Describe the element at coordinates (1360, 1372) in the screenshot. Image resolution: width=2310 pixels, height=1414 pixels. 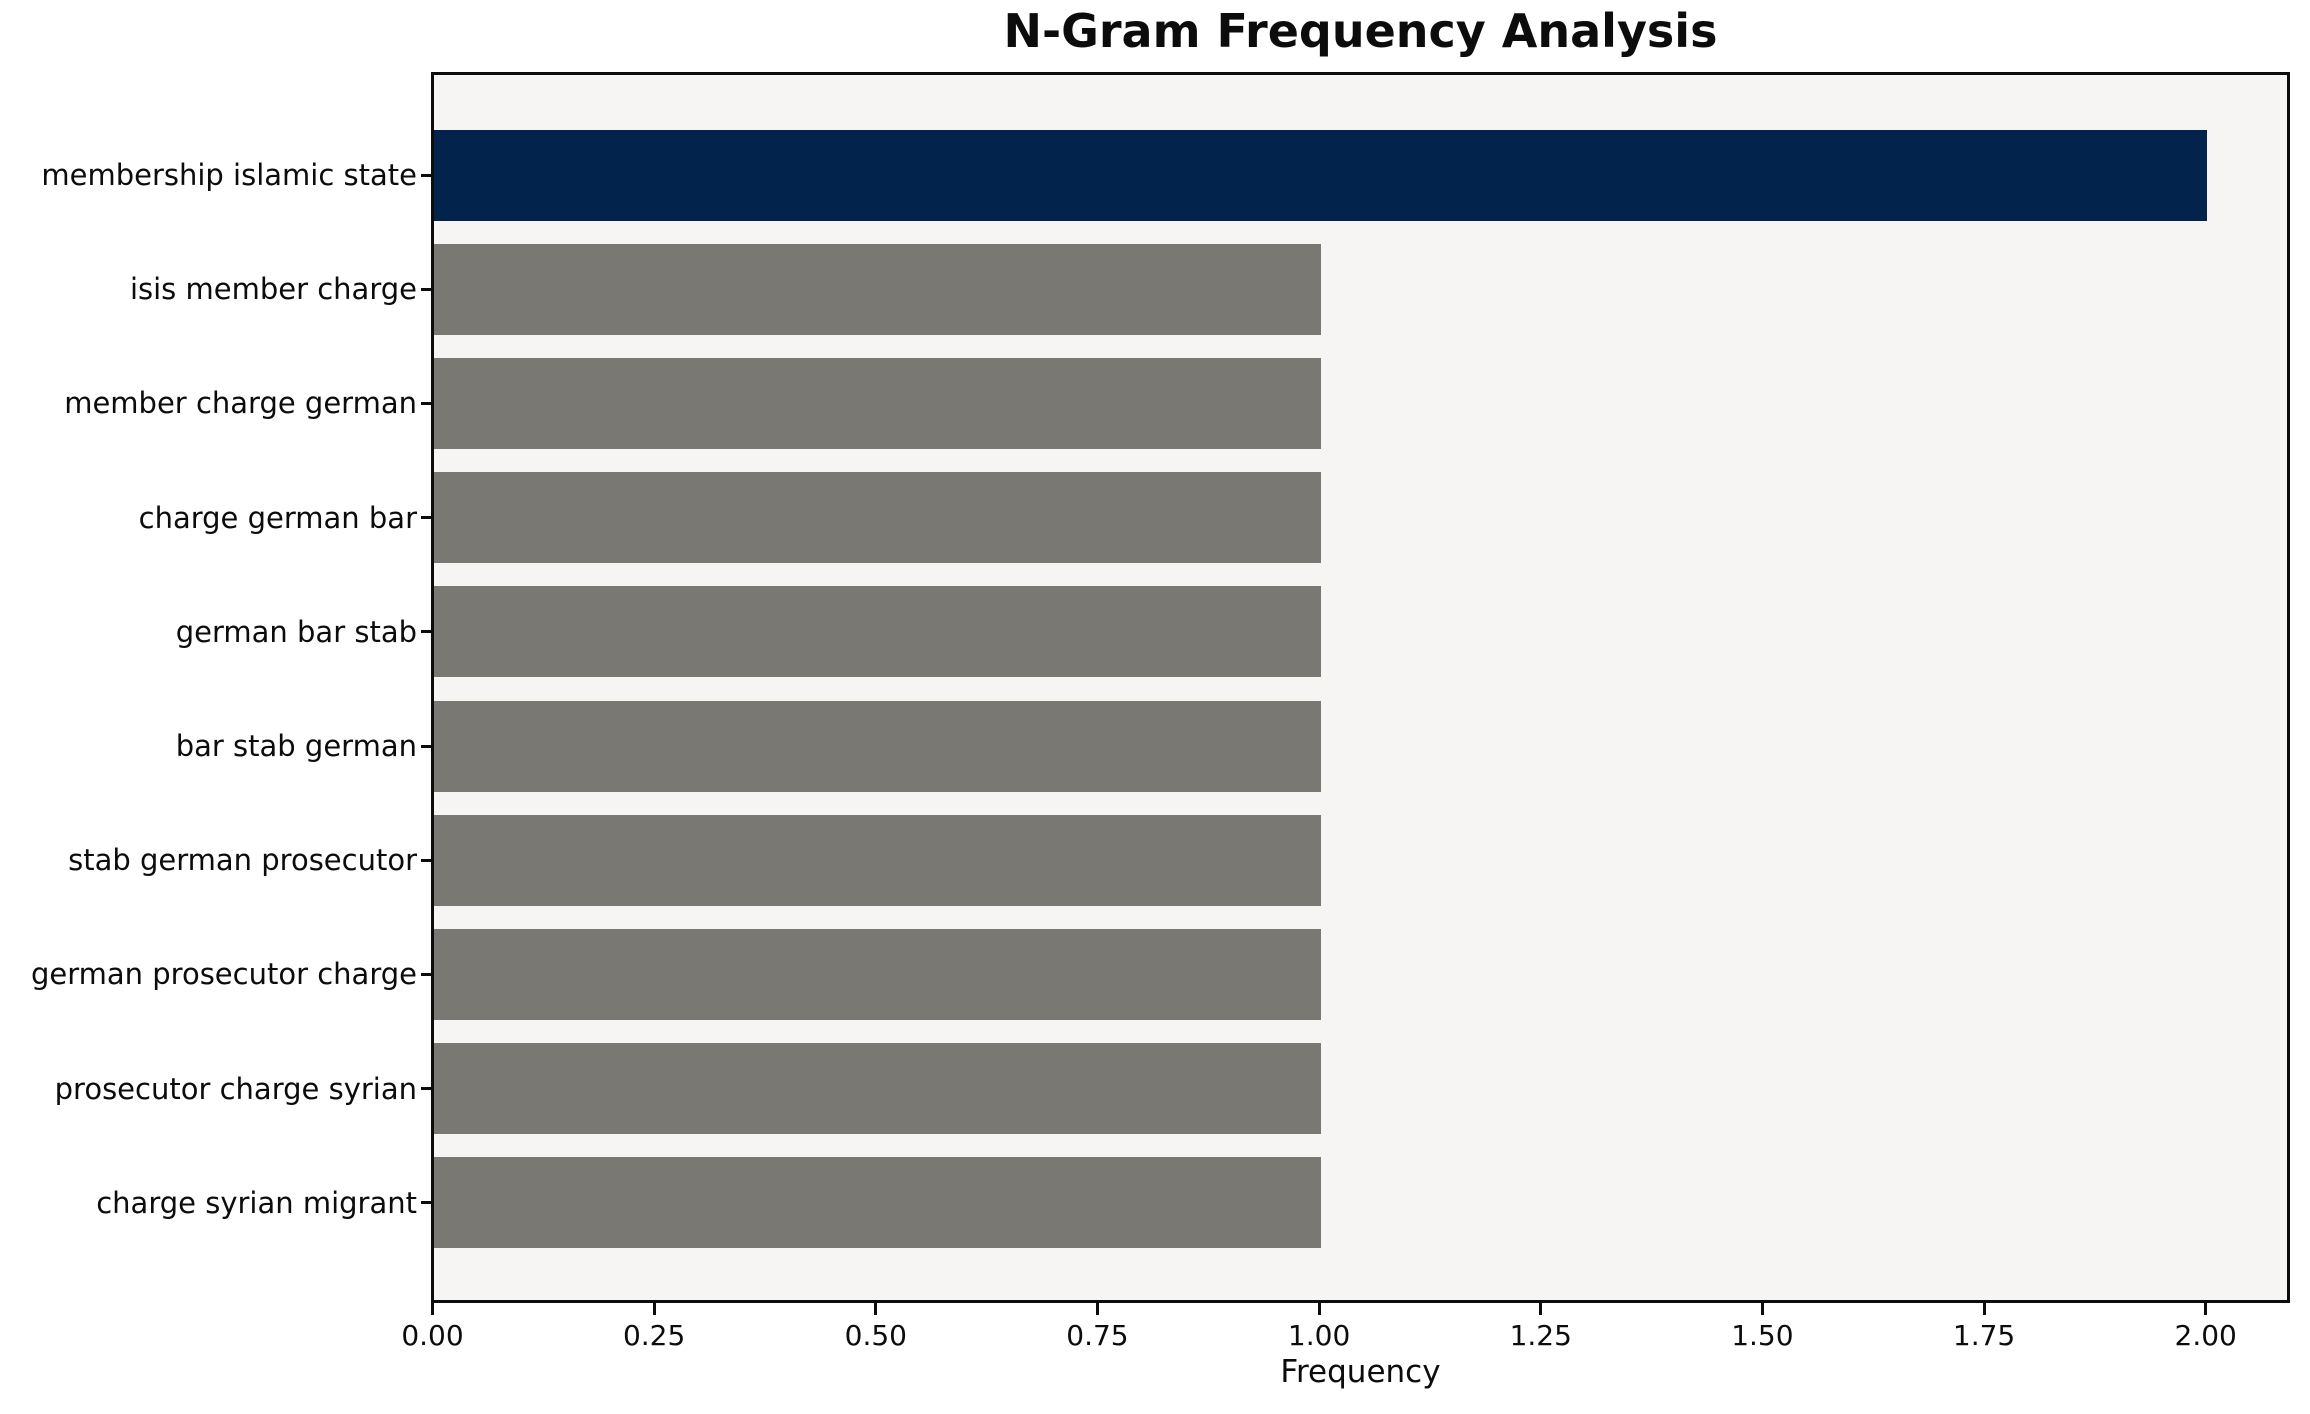
I see `x-axis-label: Frequency` at that location.